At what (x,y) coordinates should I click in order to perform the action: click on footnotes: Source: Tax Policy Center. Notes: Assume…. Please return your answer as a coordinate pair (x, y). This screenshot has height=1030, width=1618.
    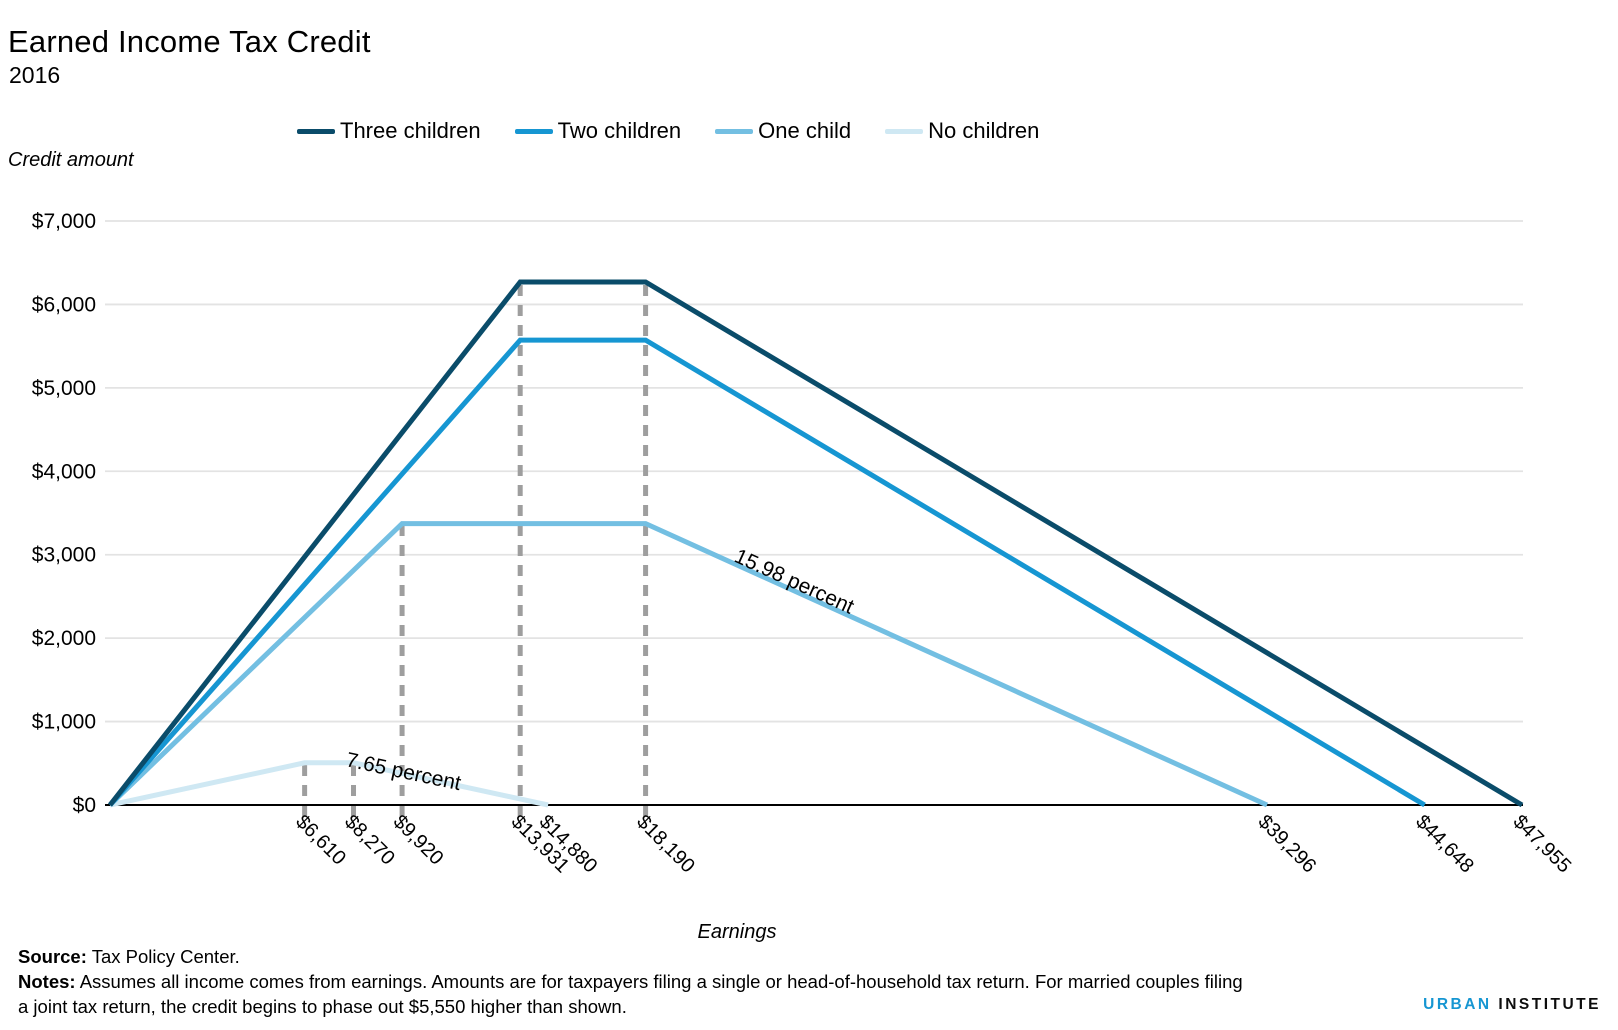
    Looking at the image, I should click on (683, 981).